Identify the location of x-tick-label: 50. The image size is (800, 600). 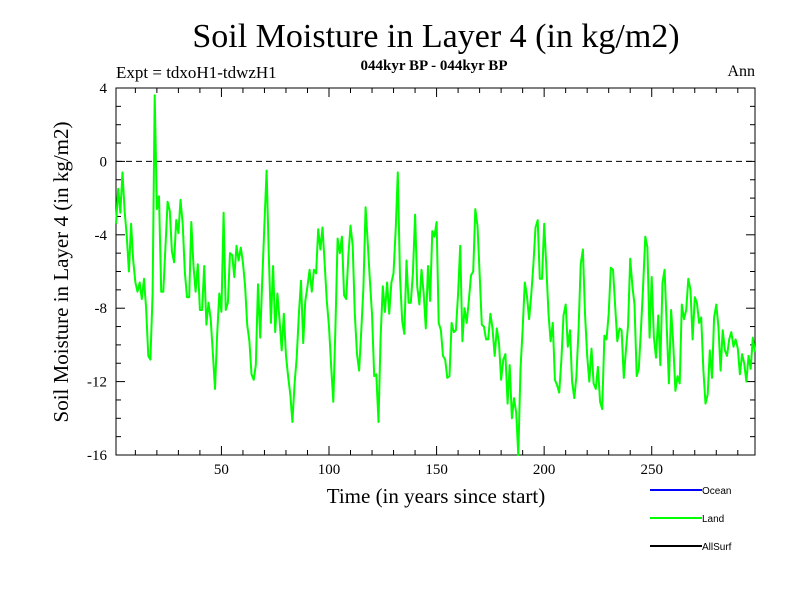
(221, 470).